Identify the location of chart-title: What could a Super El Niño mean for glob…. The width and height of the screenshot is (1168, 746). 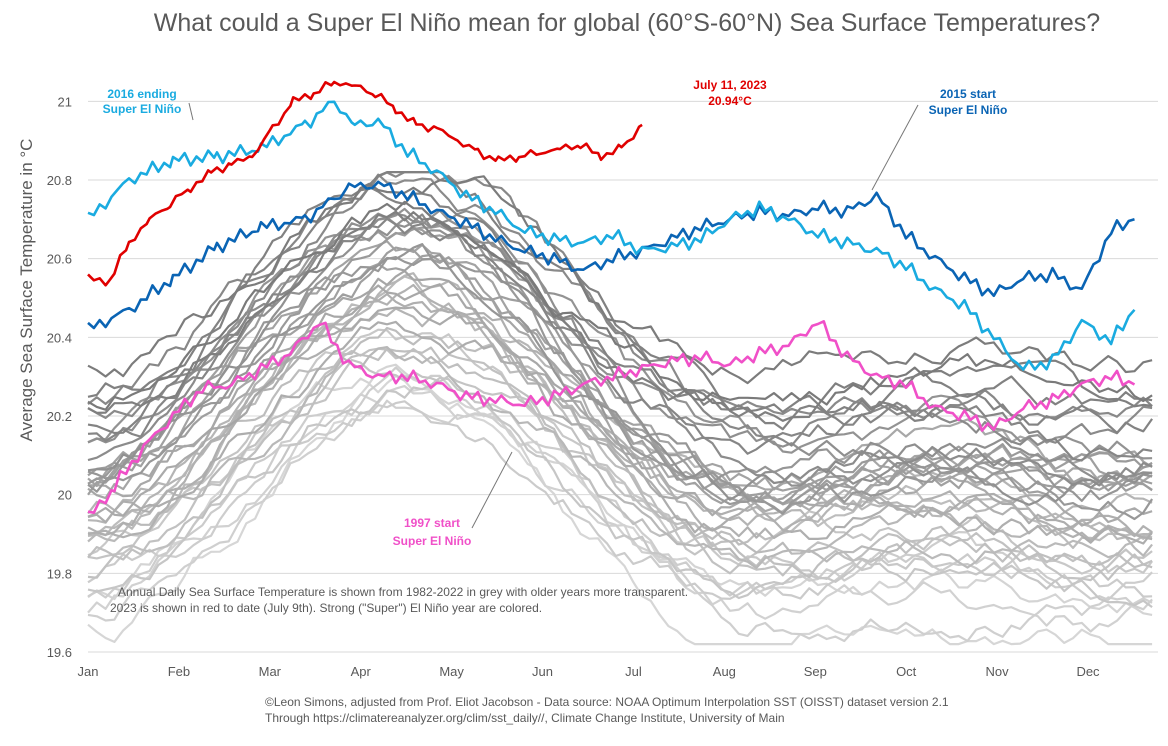
(627, 23).